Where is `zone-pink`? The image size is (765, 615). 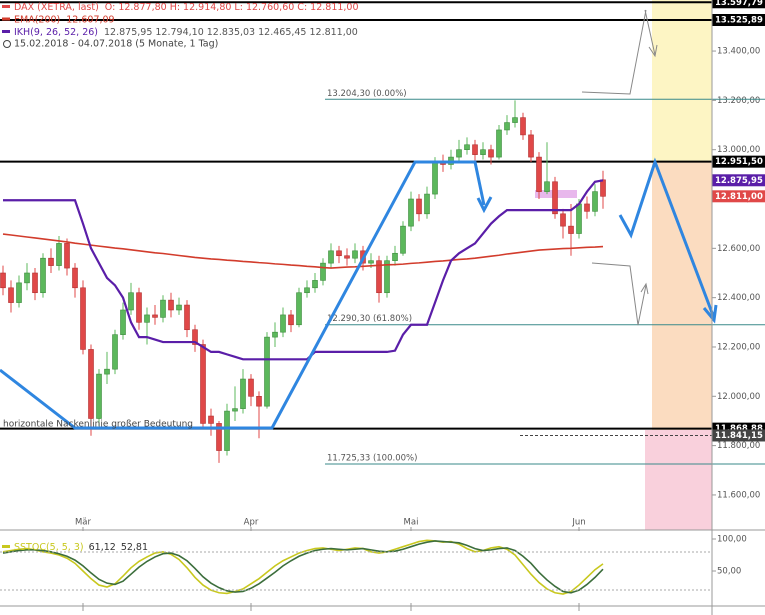 zone-pink is located at coordinates (678, 480).